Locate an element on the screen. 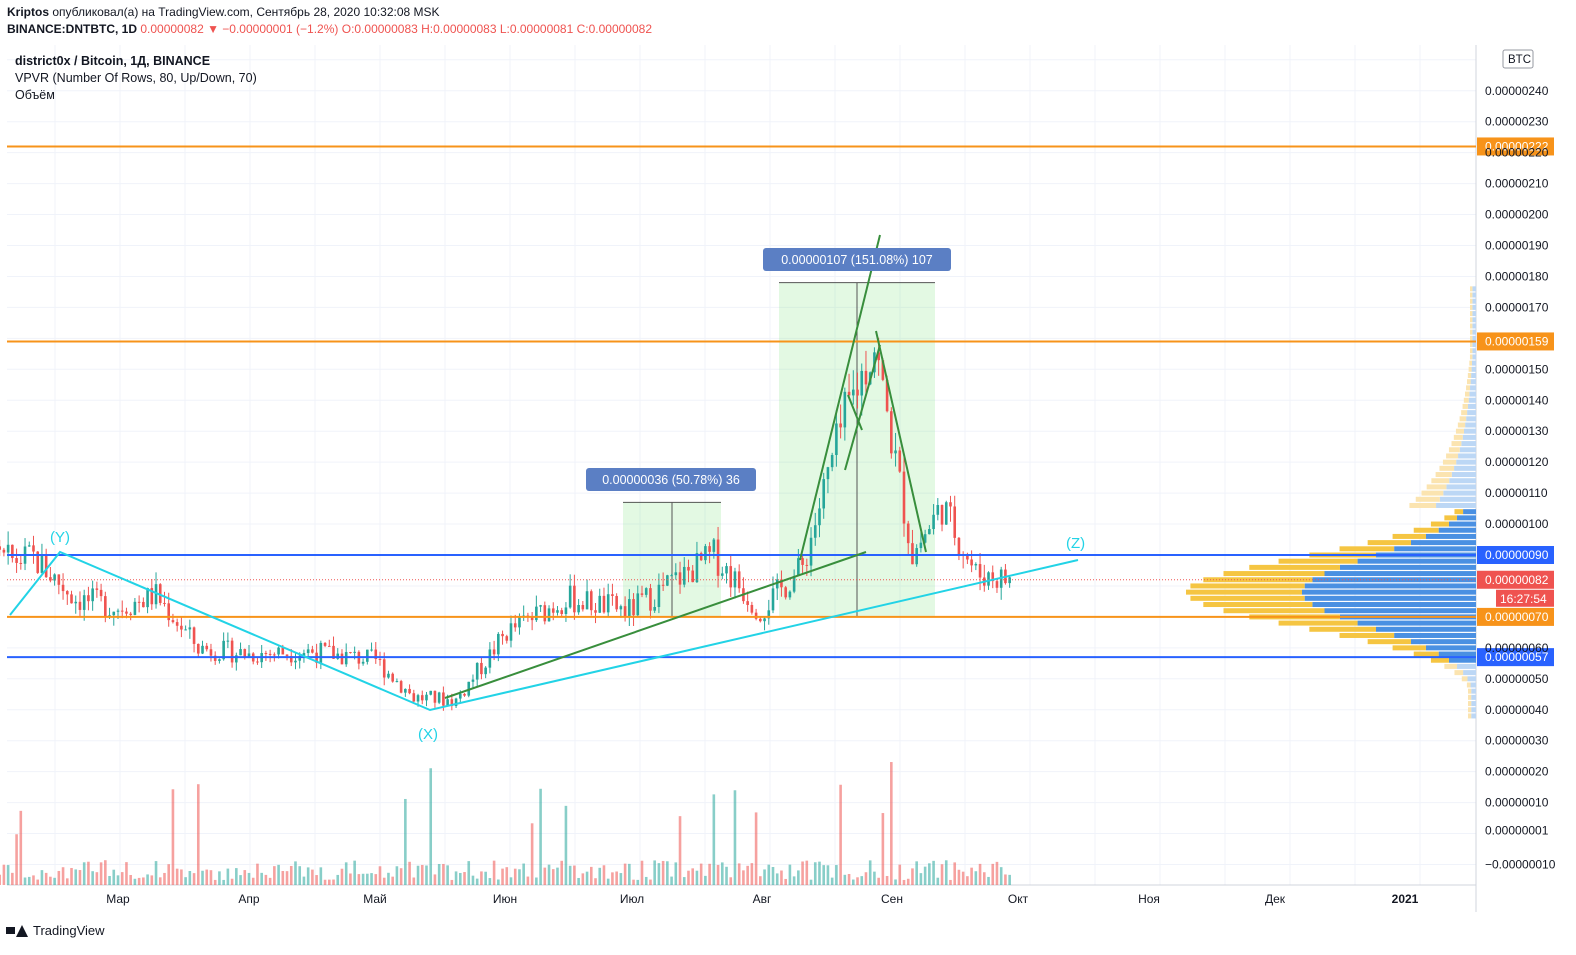  legend-symbol: district0x / Bitcoin, 1Д, BINANCE is located at coordinates (113, 61).